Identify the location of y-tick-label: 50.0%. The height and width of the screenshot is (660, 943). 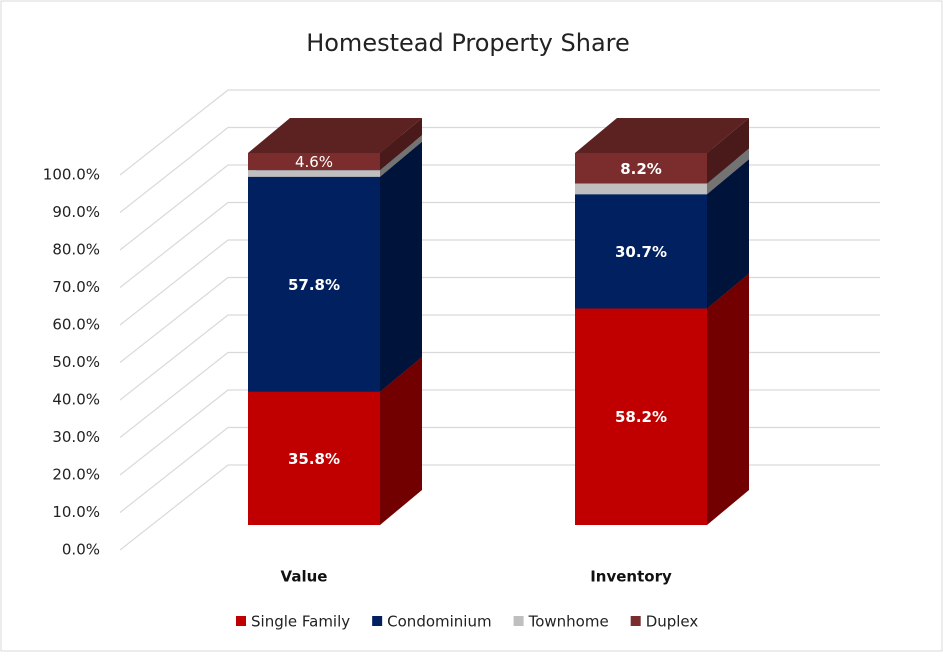
(76, 362).